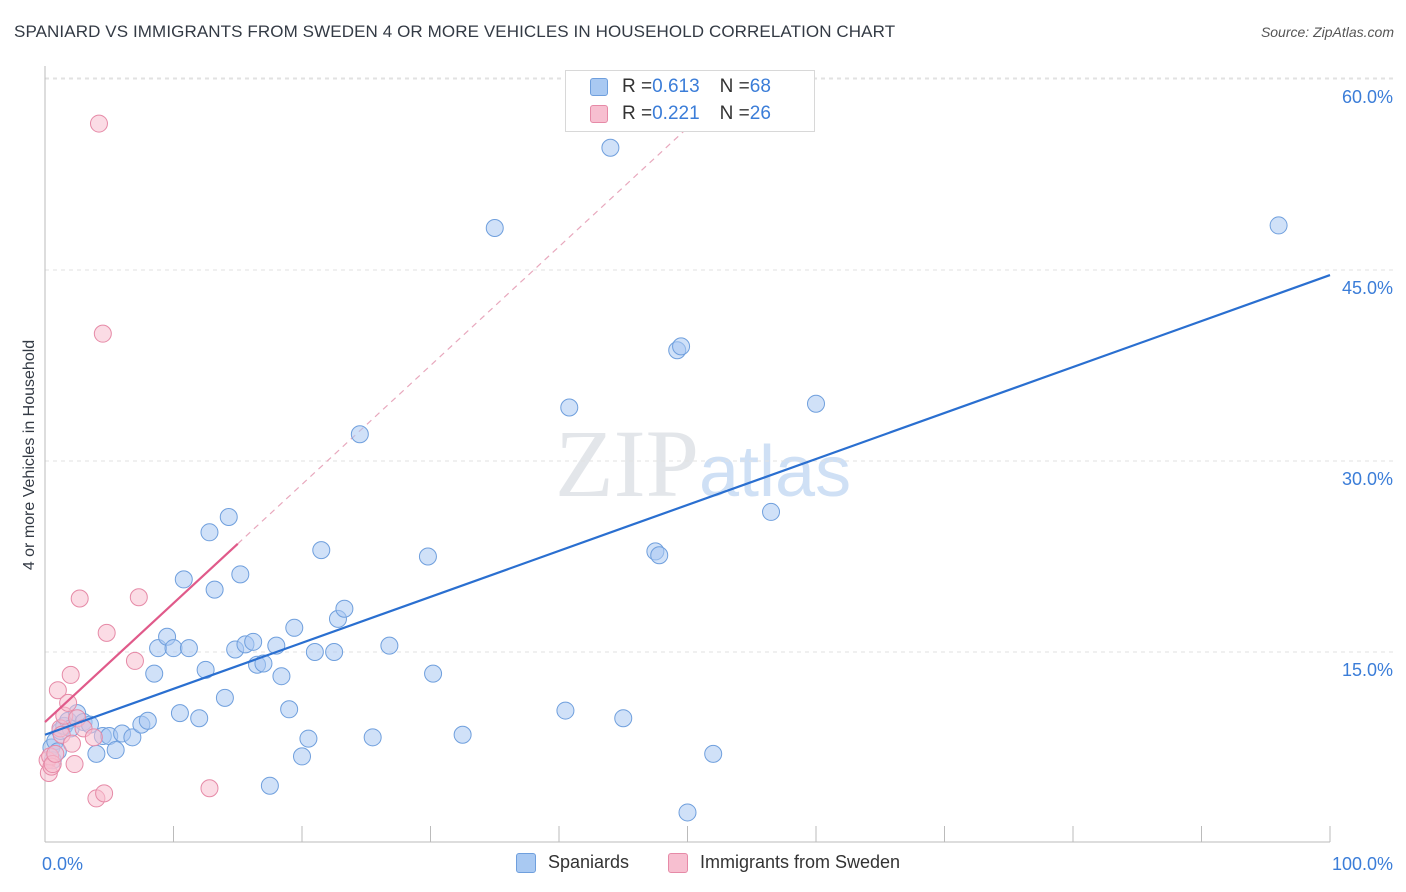 The width and height of the screenshot is (1406, 892). Describe the element at coordinates (676, 86) in the screenshot. I see `legend-r-value: 0.613` at that location.